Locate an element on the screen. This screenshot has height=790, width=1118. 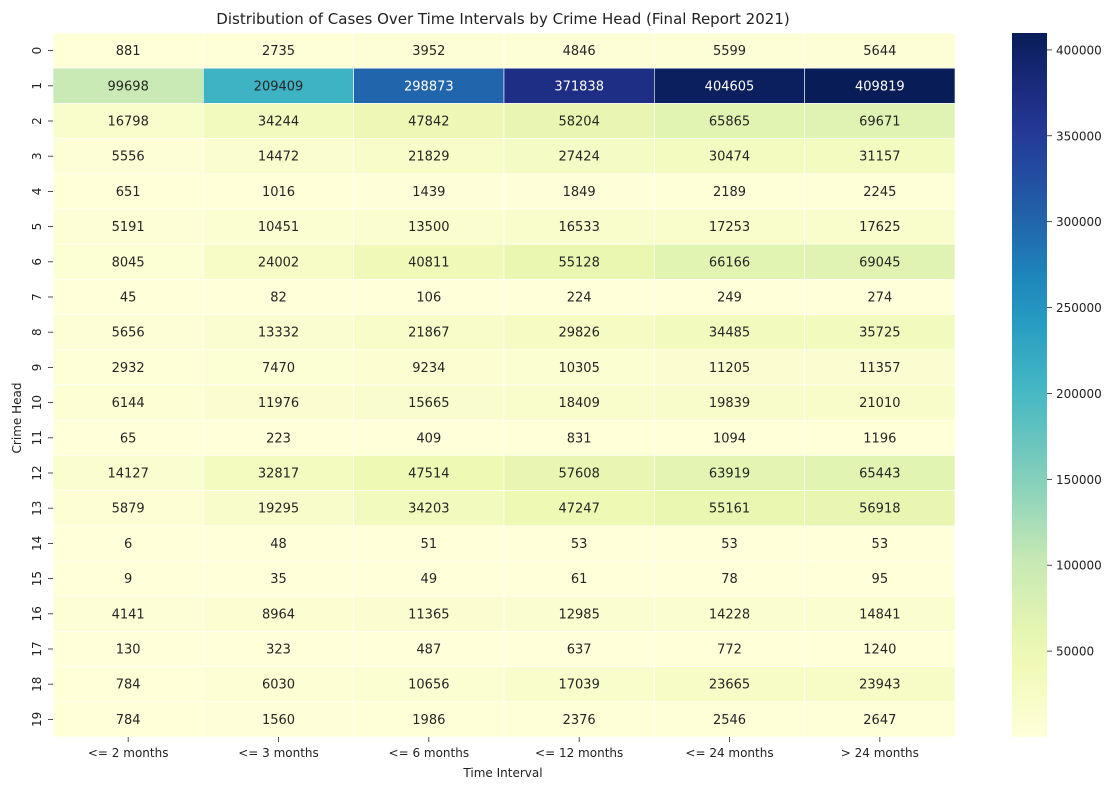
cell-value-label: 5879 is located at coordinates (128, 509).